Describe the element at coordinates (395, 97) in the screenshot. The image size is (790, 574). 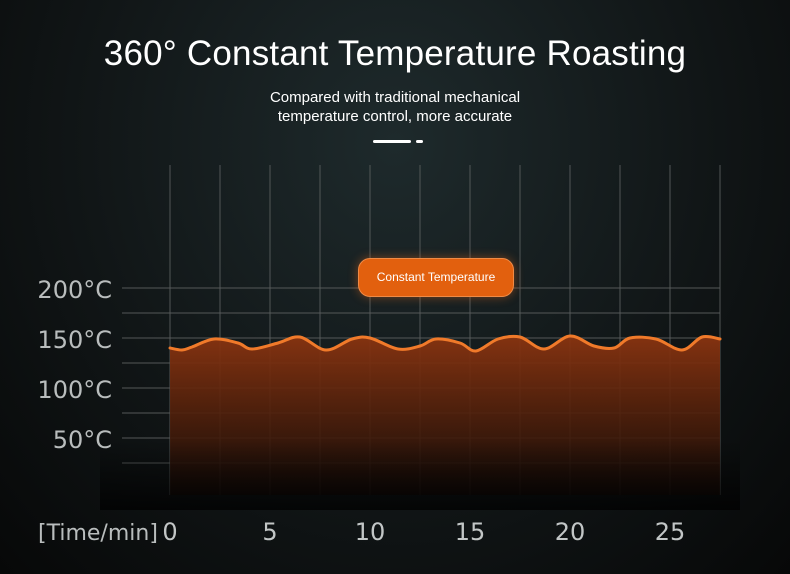
I see `subtitle-line-1: Compared with traditional mechanical` at that location.